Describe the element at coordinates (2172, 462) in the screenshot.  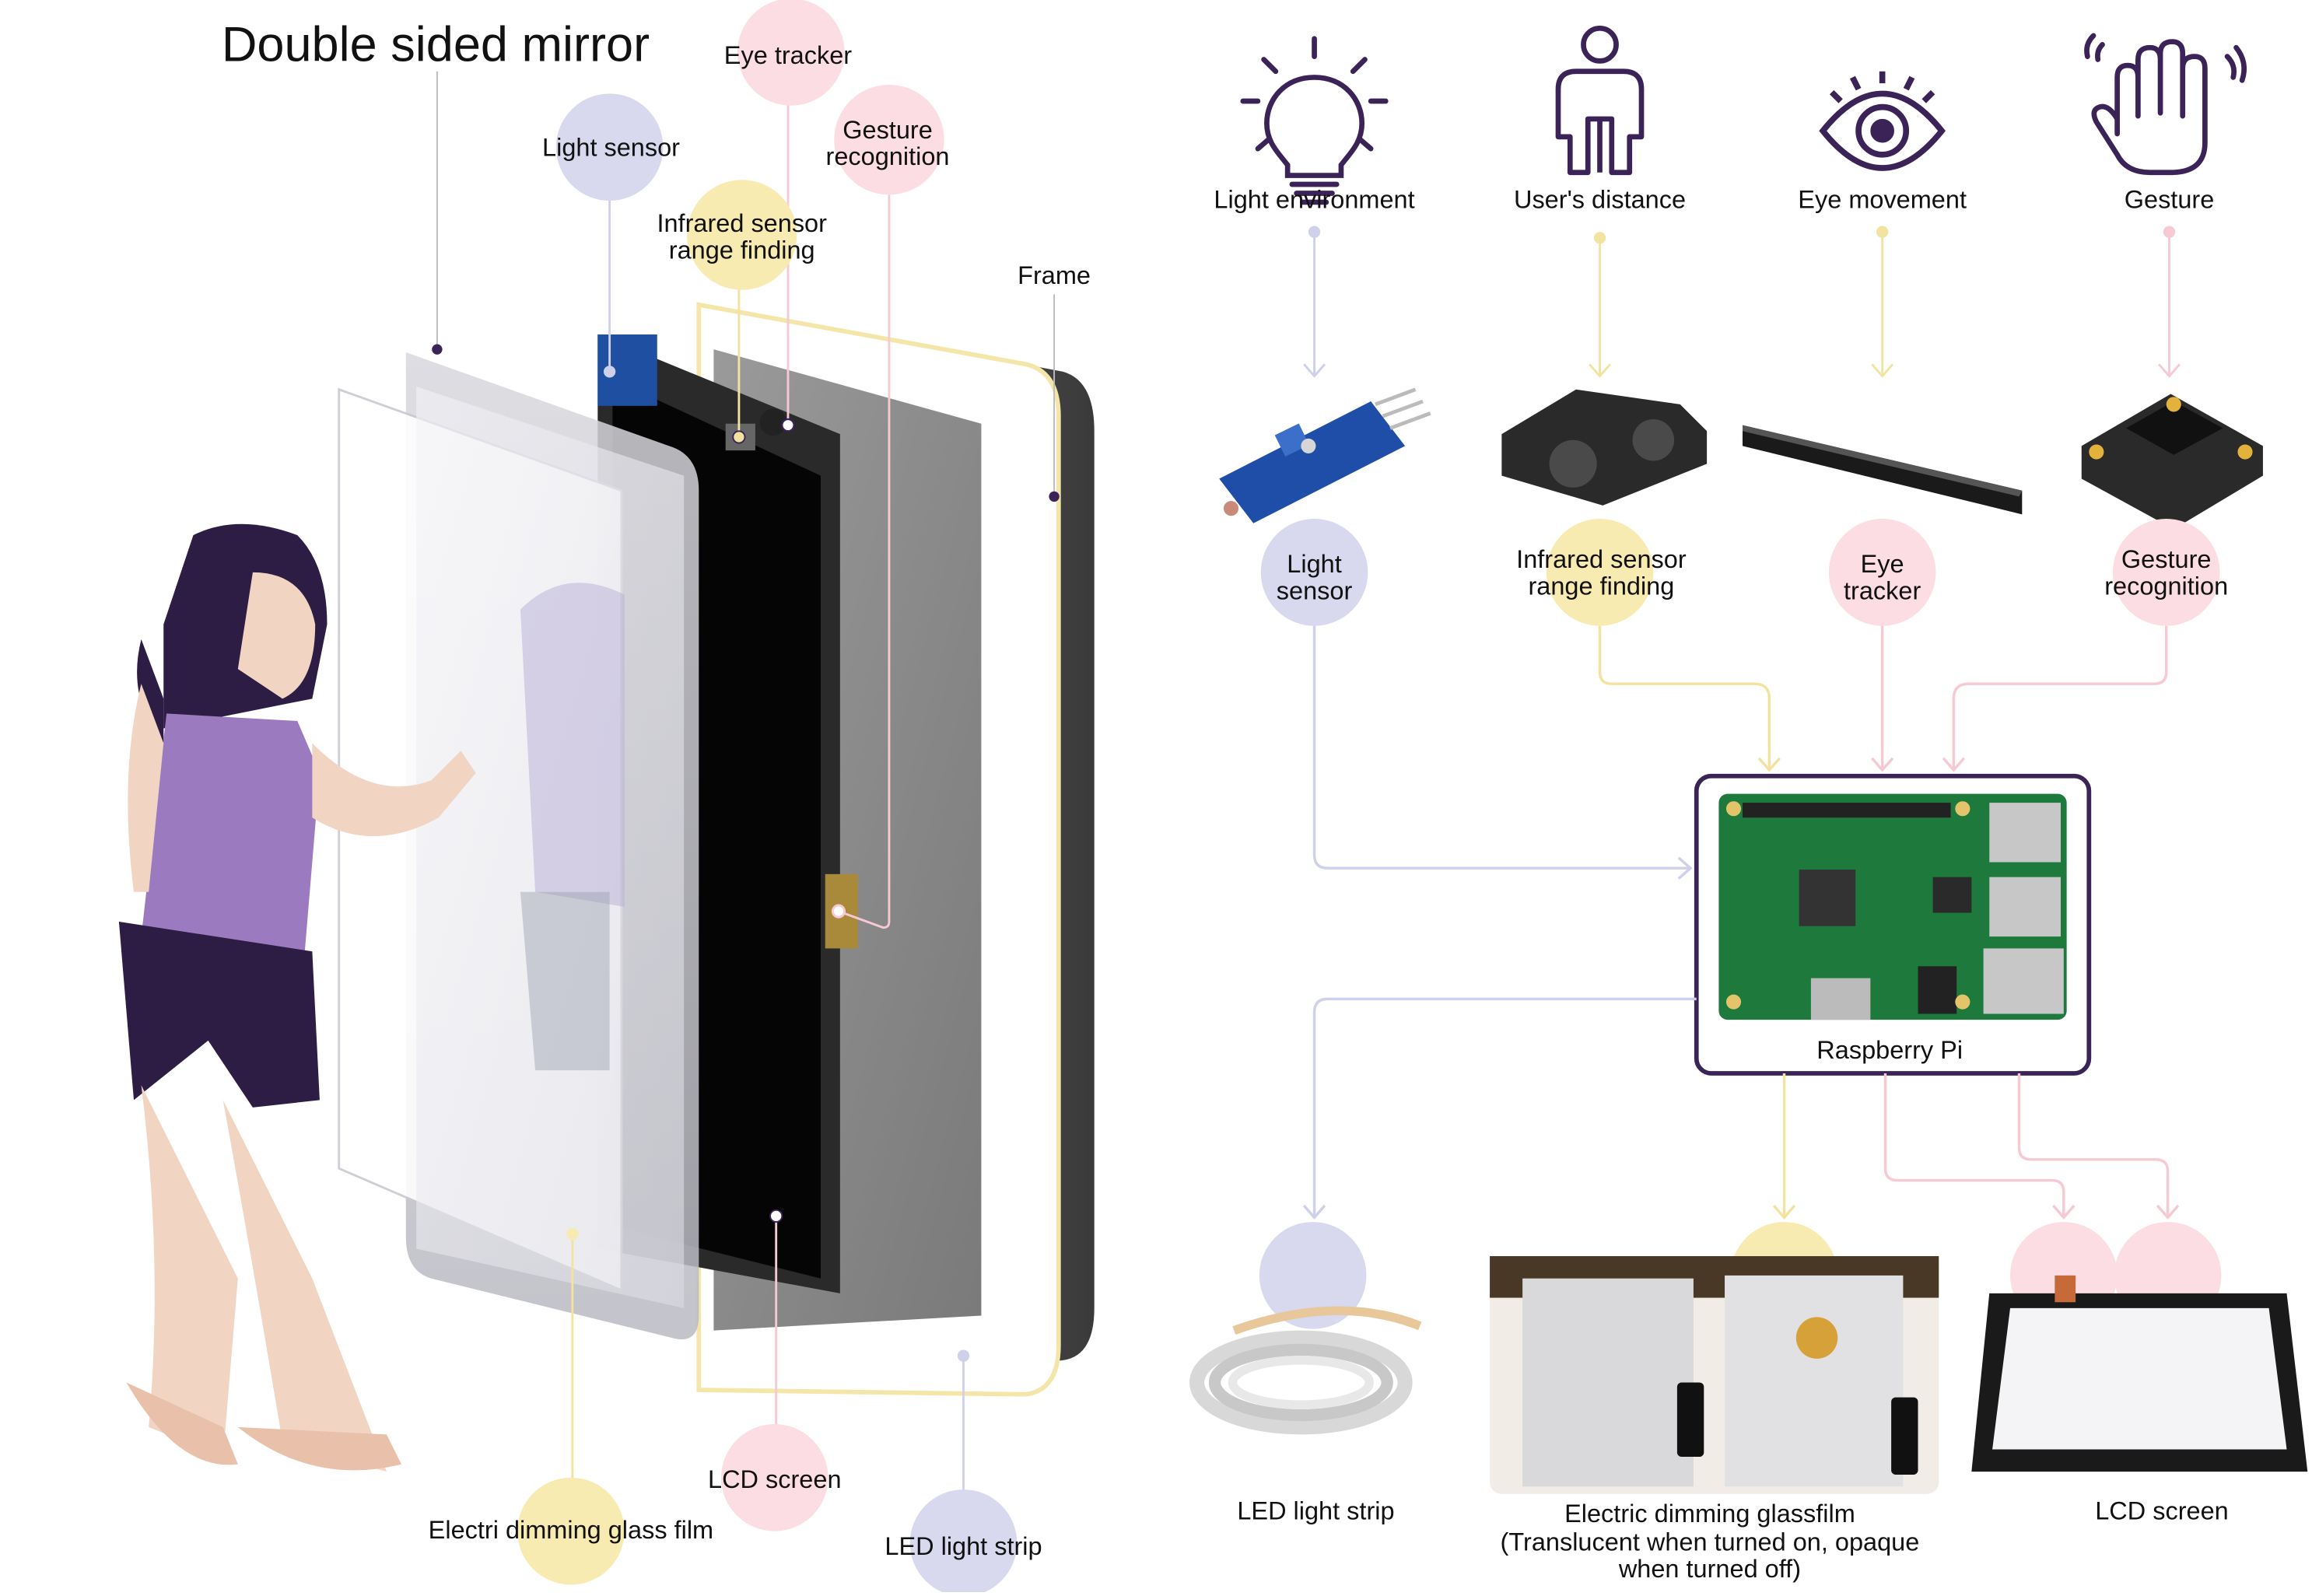
I see `gesture-sensor-module` at that location.